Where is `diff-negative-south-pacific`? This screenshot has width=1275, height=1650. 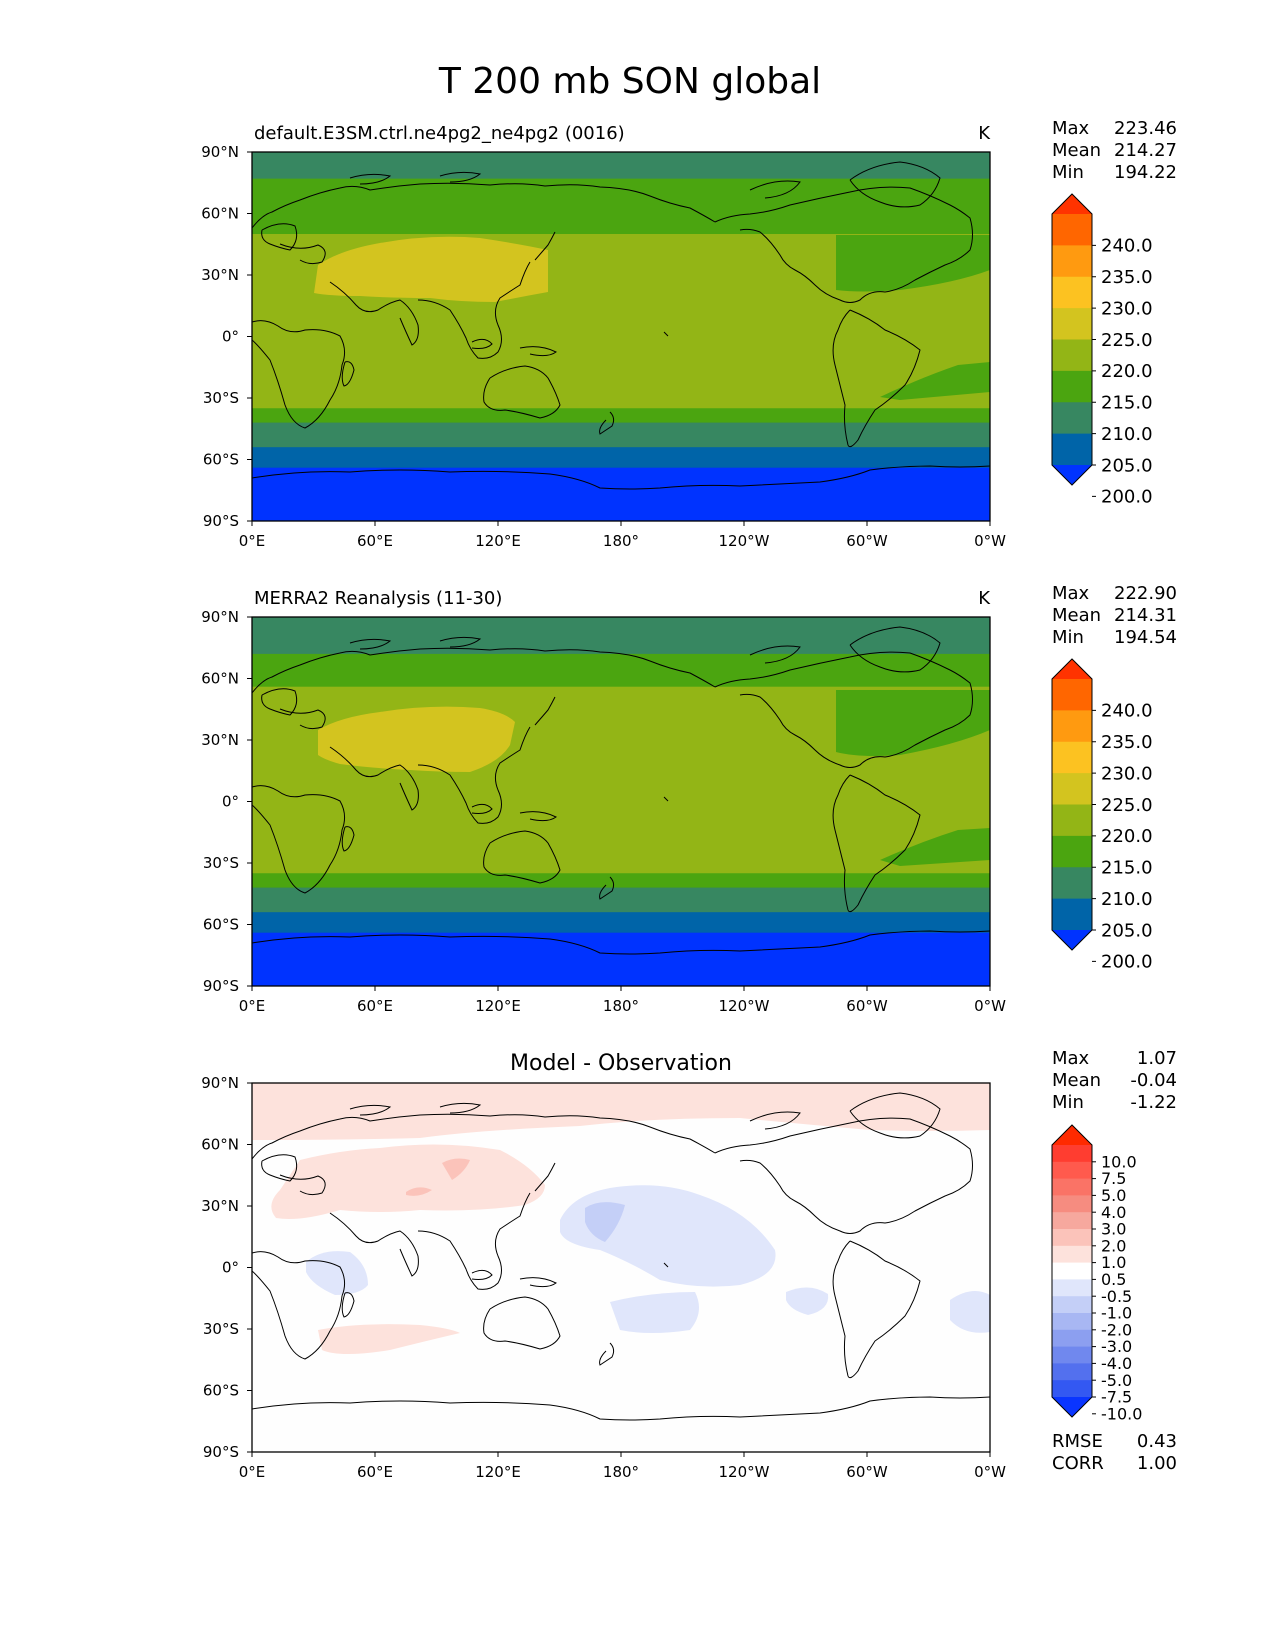
diff-negative-south-pacific is located at coordinates (654, 1312).